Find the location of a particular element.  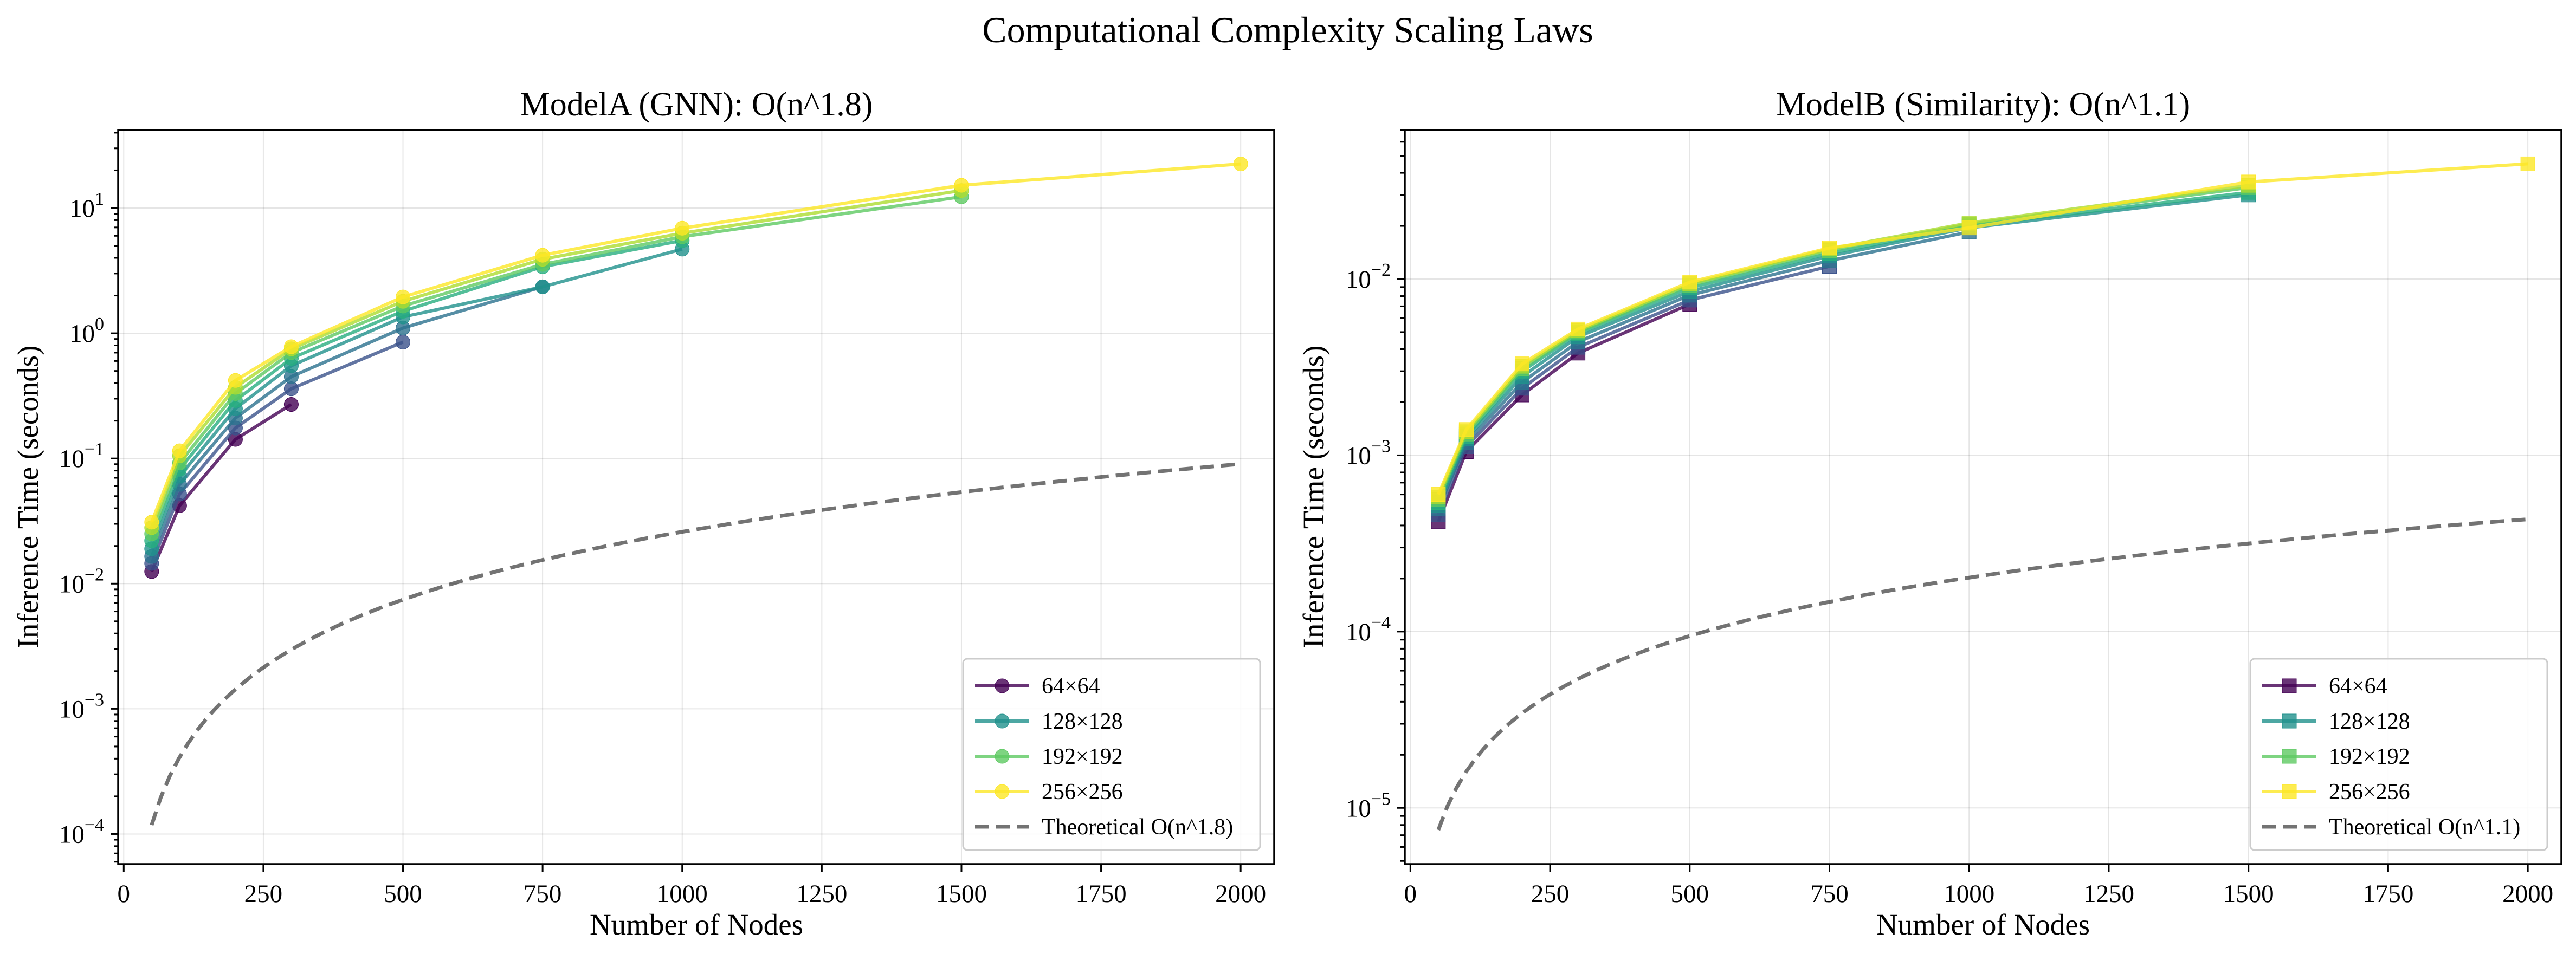

legend-box is located at coordinates (1111, 755).